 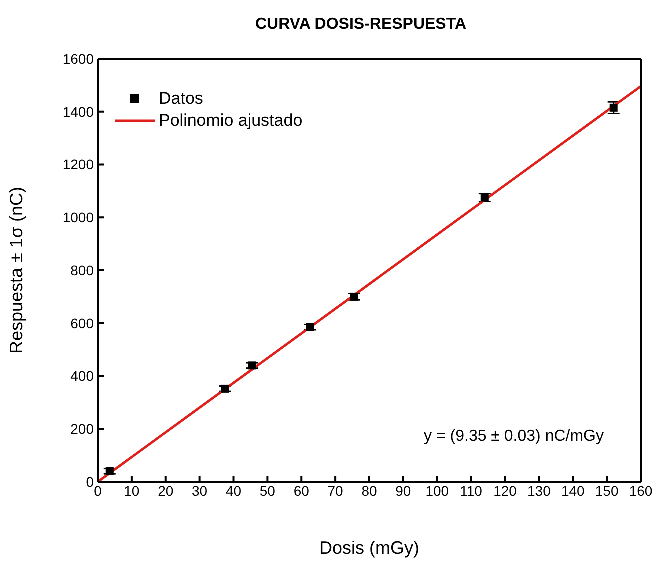 I want to click on y-tick-label: 600, so click(x=82, y=323).